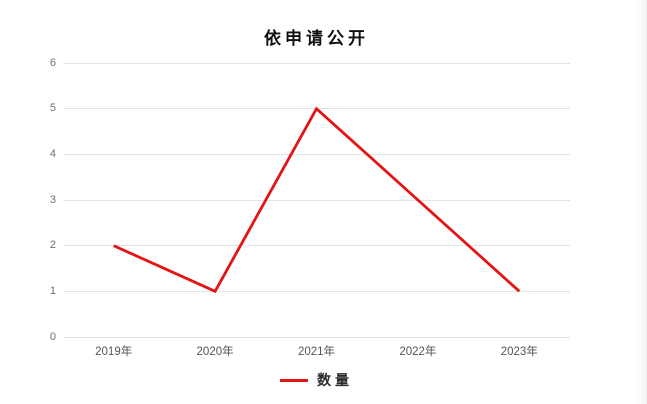 The height and width of the screenshot is (404, 647). What do you see at coordinates (335, 381) in the screenshot?
I see `legend-series-label: 数量` at bounding box center [335, 381].